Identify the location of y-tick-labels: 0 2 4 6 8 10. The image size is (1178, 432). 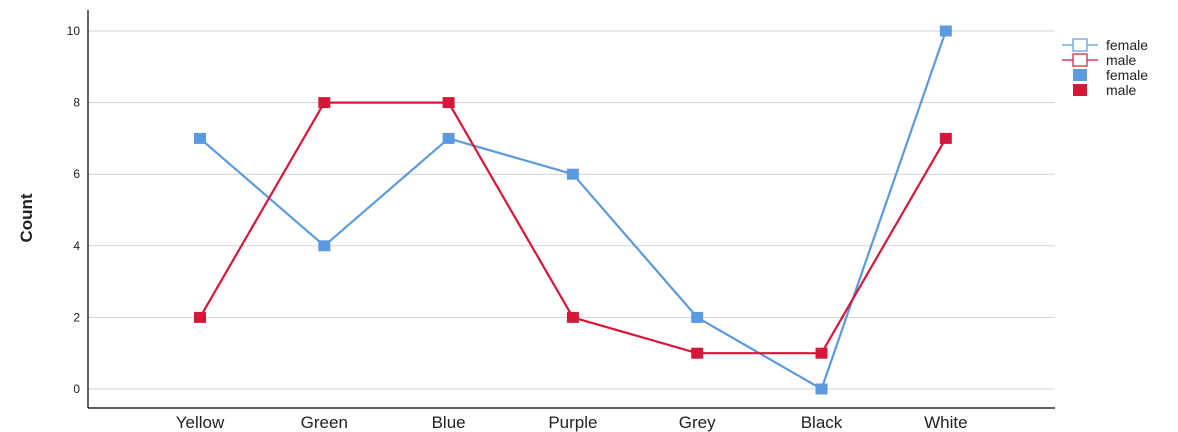
(74, 210).